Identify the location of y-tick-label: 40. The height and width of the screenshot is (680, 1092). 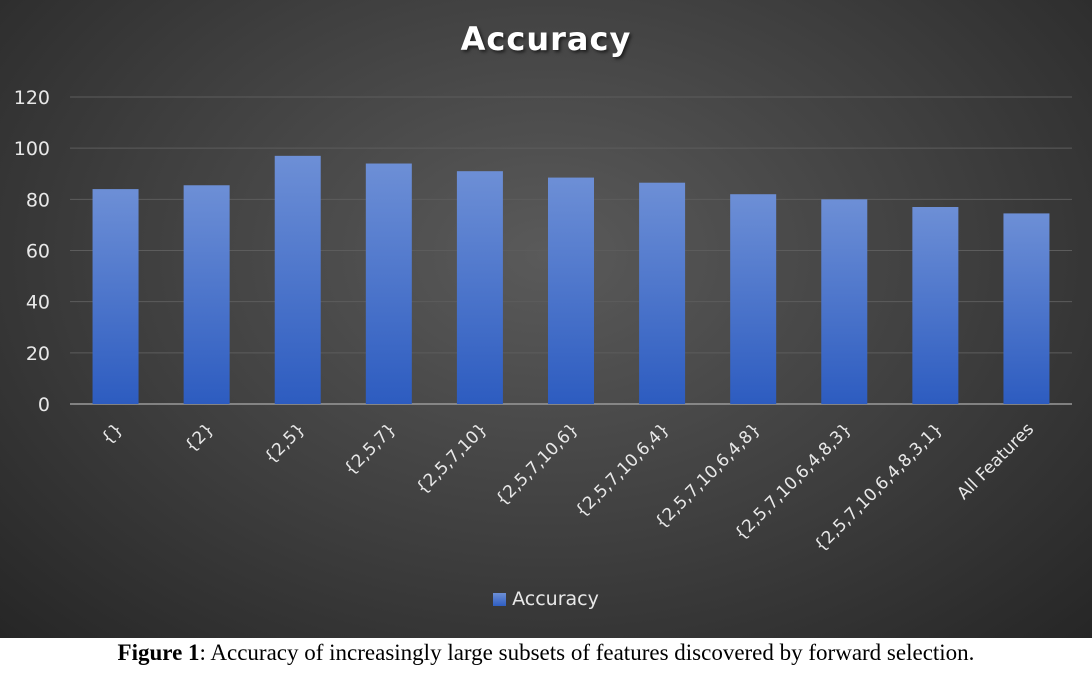
(38, 303).